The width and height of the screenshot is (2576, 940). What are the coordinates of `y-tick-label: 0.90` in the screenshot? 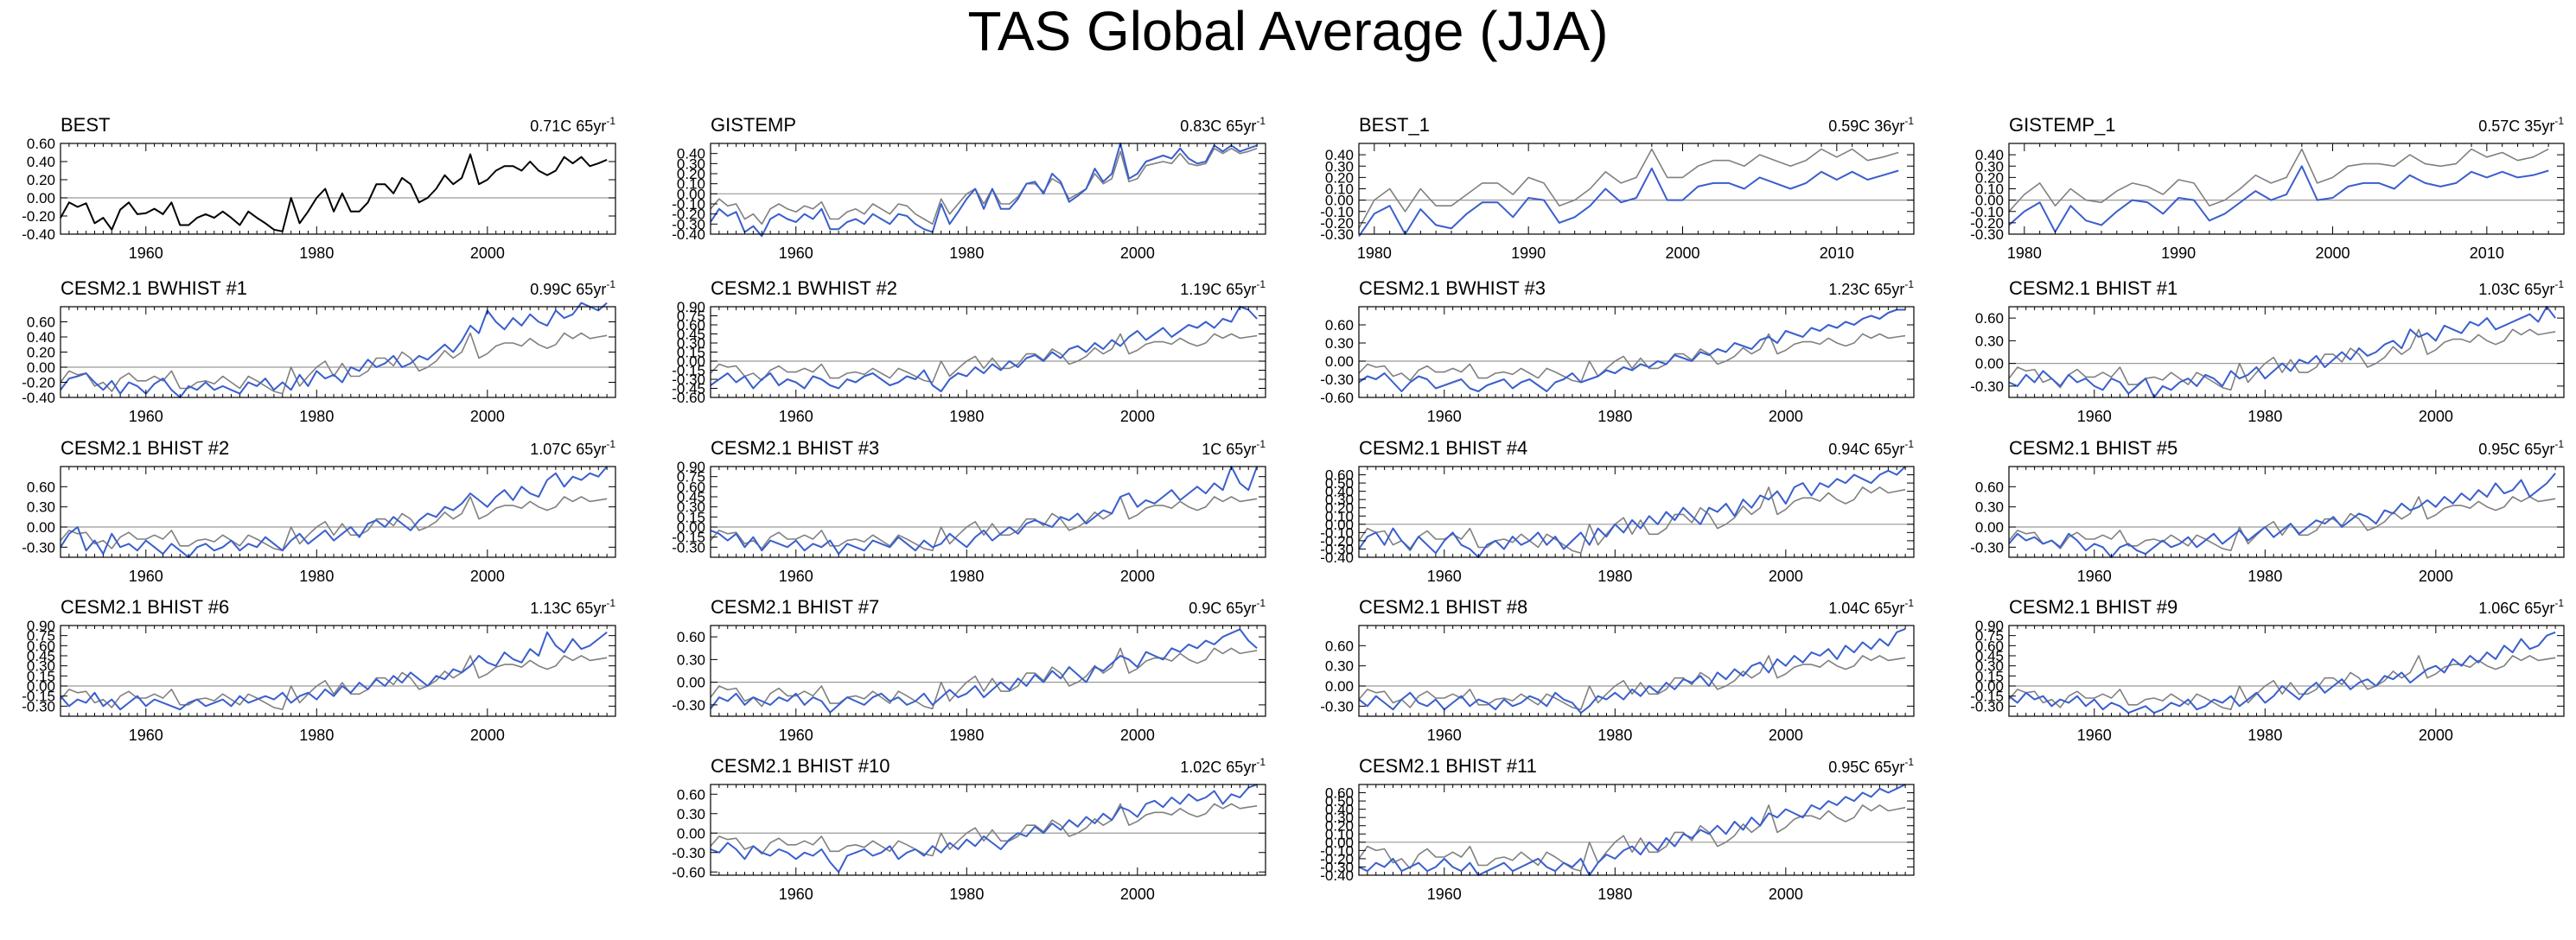 It's located at (41, 626).